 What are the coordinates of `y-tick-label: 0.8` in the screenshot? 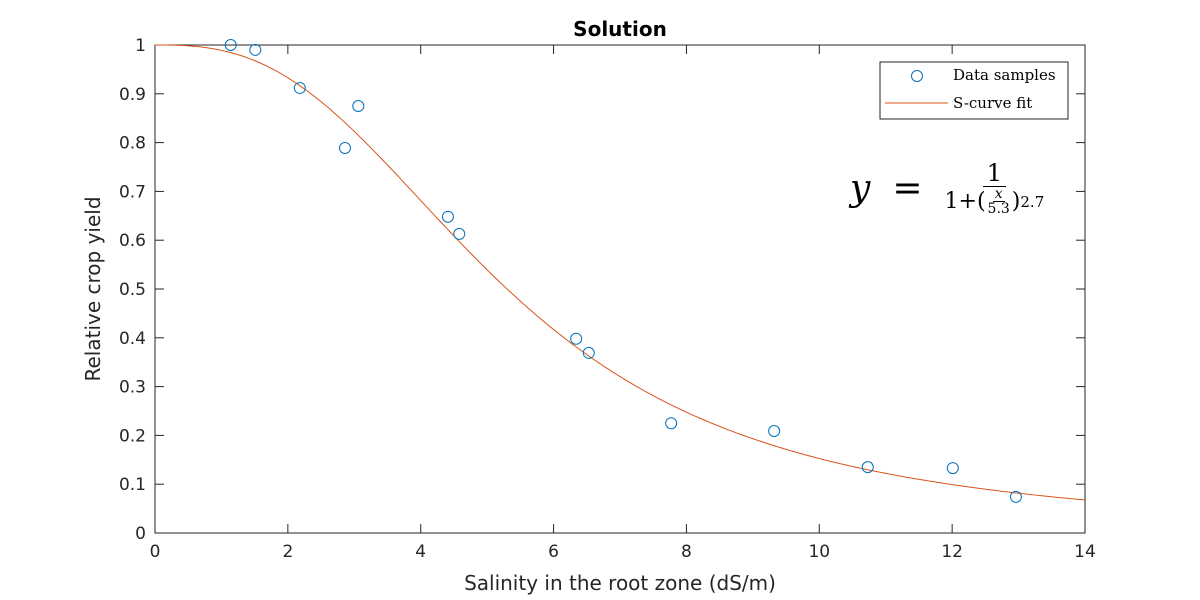 It's located at (132, 144).